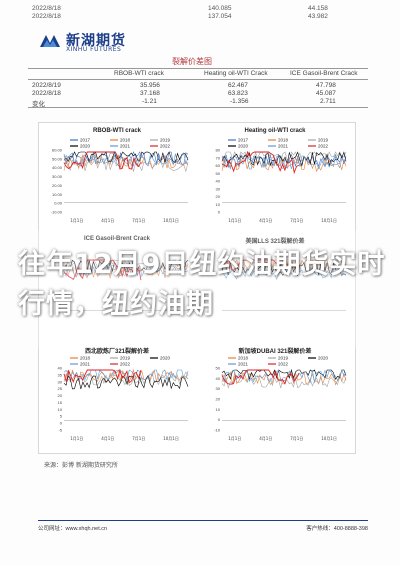 The image size is (400, 565). Describe the element at coordinates (326, 93) in the screenshot. I see `table-cell: 45.087` at that location.